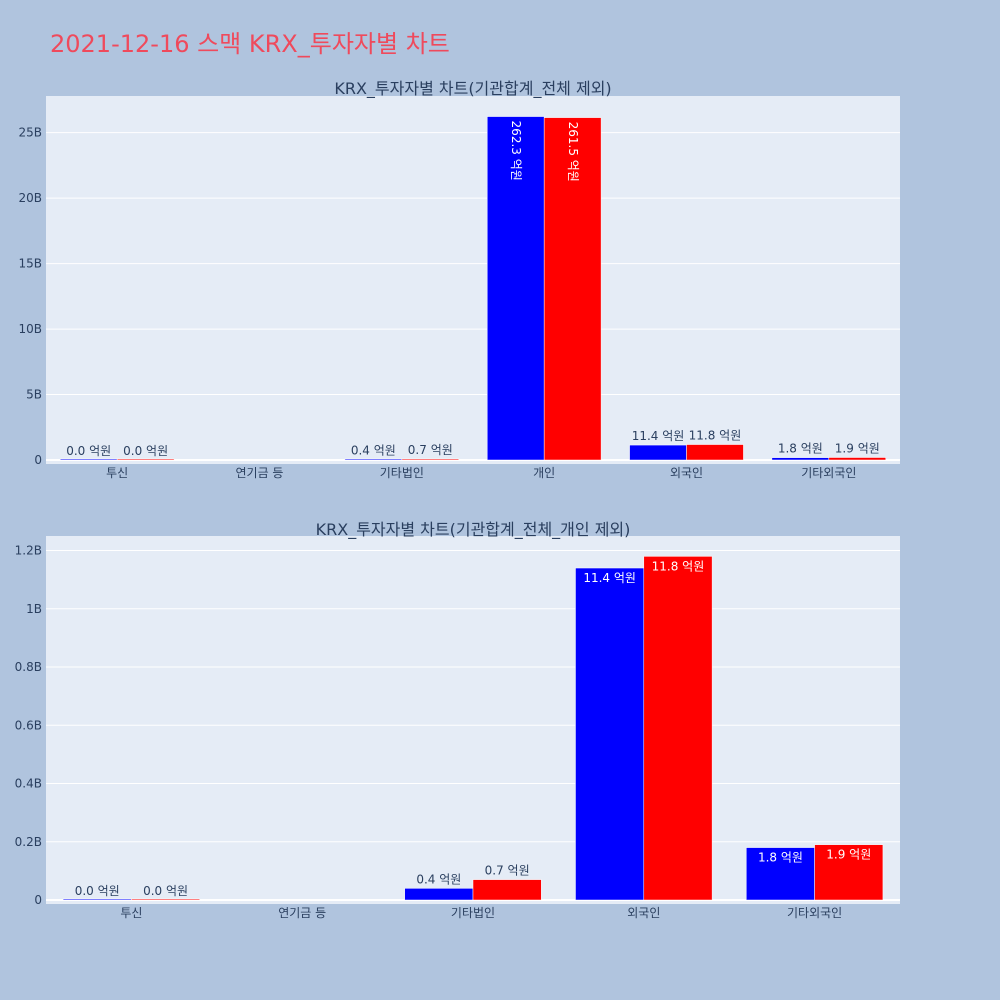 The image size is (1000, 1000). I want to click on y-tick-label: 5B, so click(34, 395).